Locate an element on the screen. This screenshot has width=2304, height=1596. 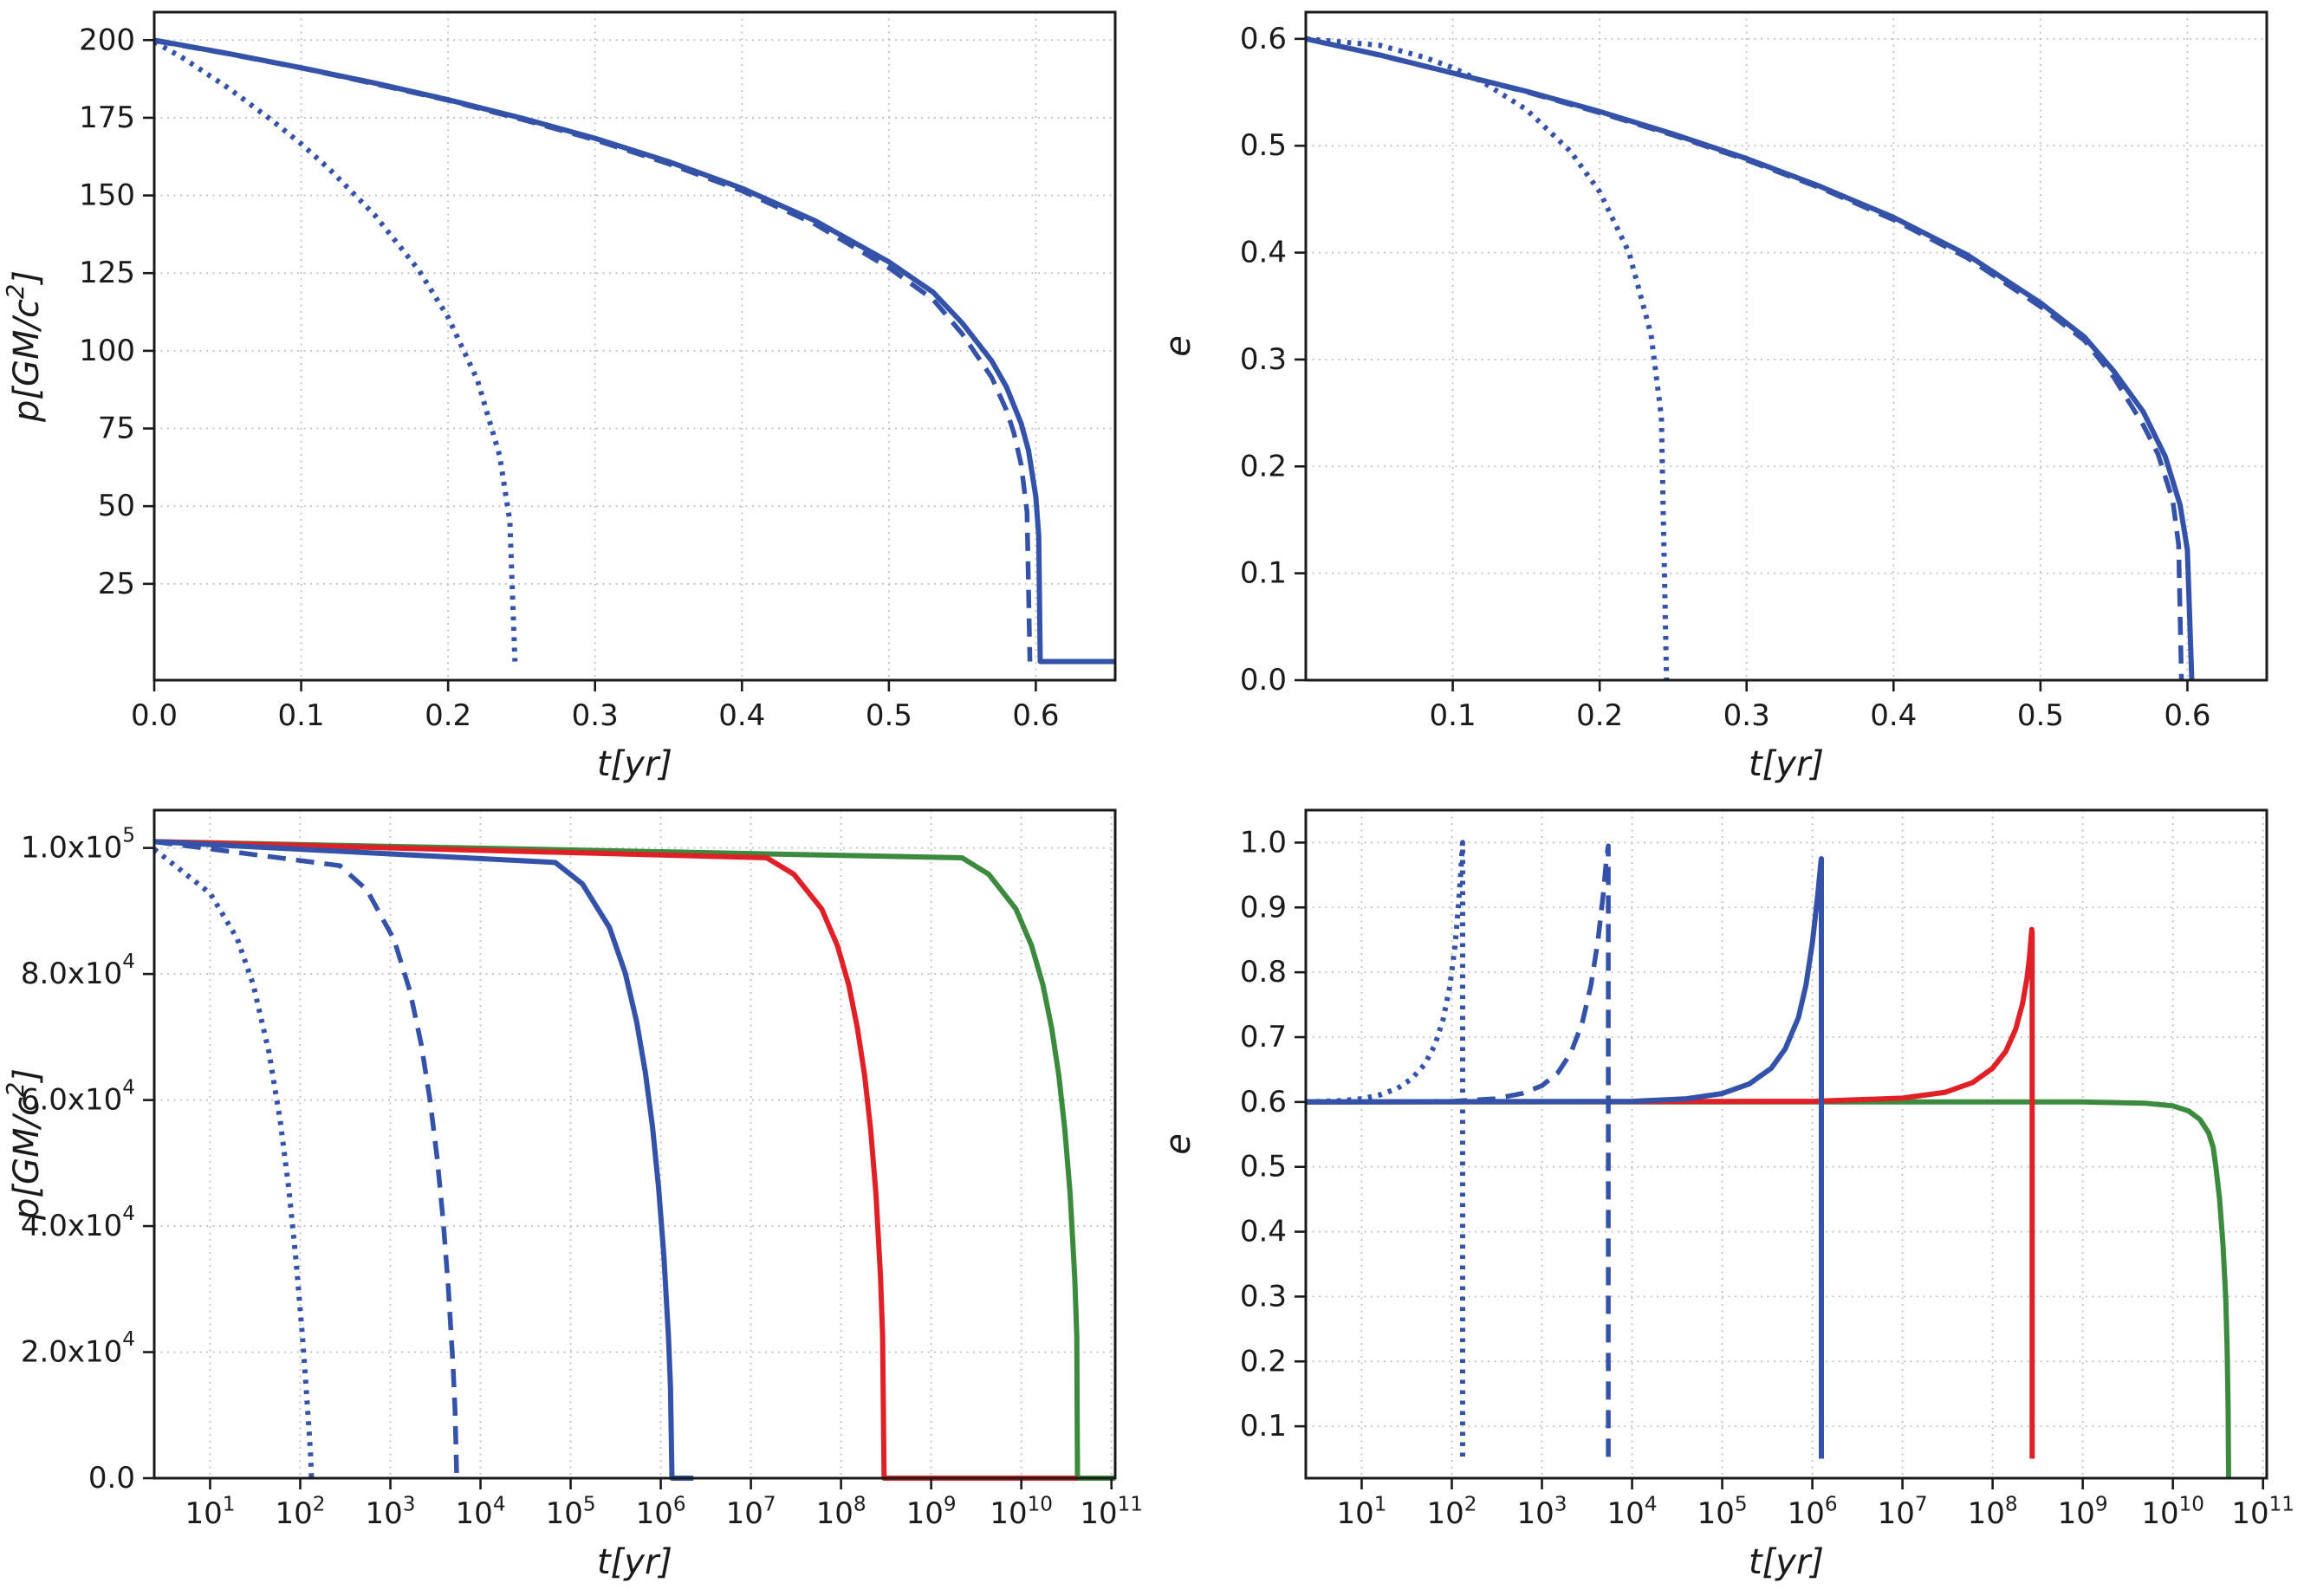
x-tick-label: 10⁷ is located at coordinates (751, 1512).